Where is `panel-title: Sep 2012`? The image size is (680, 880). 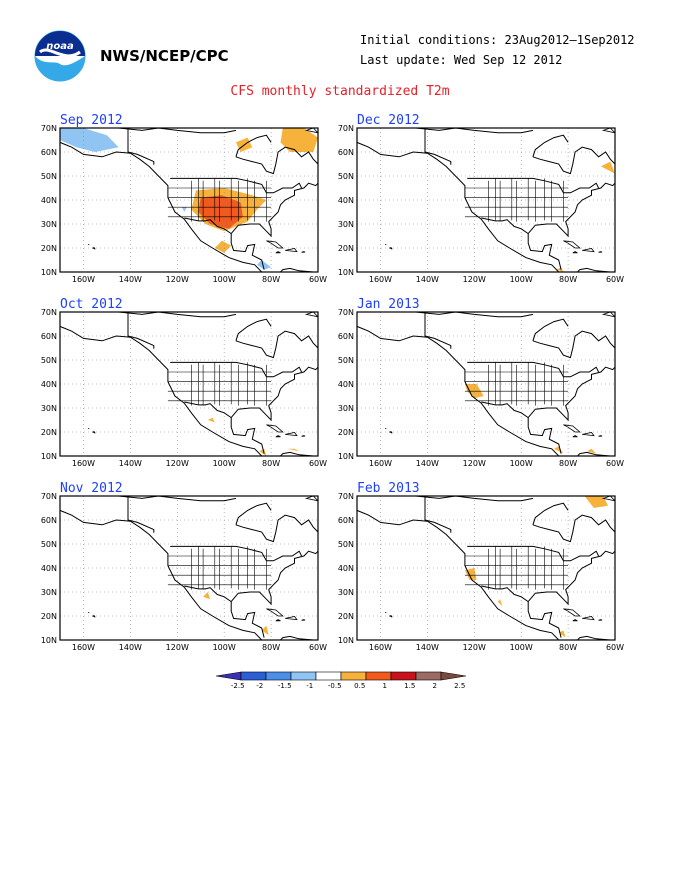 panel-title: Sep 2012 is located at coordinates (91, 120).